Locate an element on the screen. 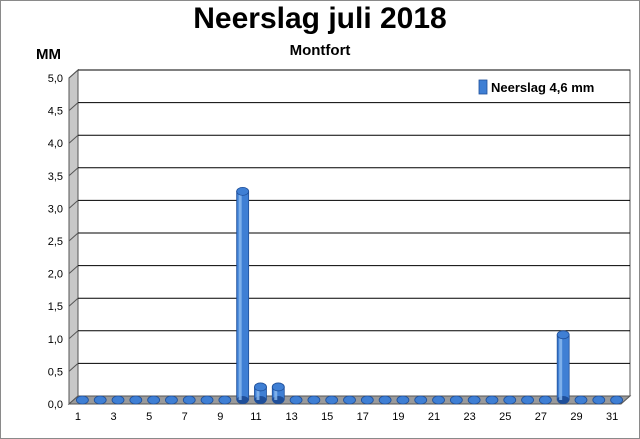 The height and width of the screenshot is (439, 640). x-tick-label: 23 is located at coordinates (470, 417).